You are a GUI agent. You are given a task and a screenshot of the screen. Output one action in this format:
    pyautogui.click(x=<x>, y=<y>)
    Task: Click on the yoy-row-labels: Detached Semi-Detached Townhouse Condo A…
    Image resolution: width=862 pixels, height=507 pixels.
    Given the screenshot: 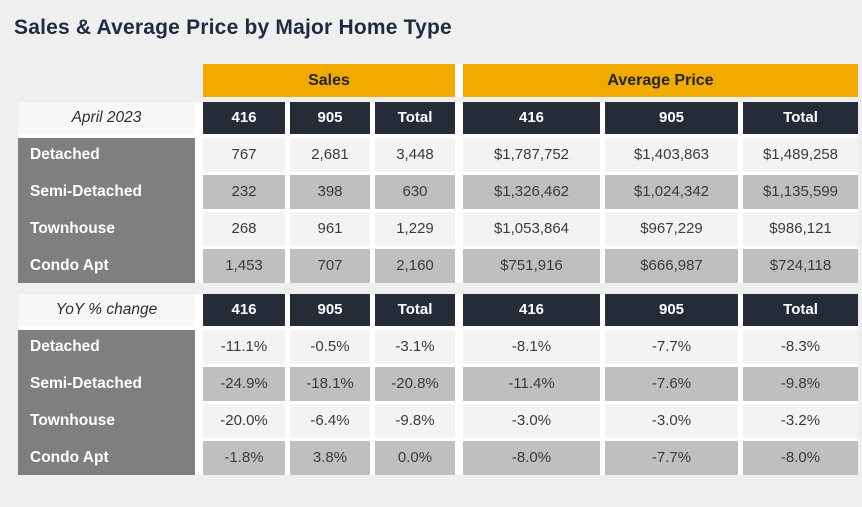 What is the action you would take?
    pyautogui.click(x=106, y=402)
    